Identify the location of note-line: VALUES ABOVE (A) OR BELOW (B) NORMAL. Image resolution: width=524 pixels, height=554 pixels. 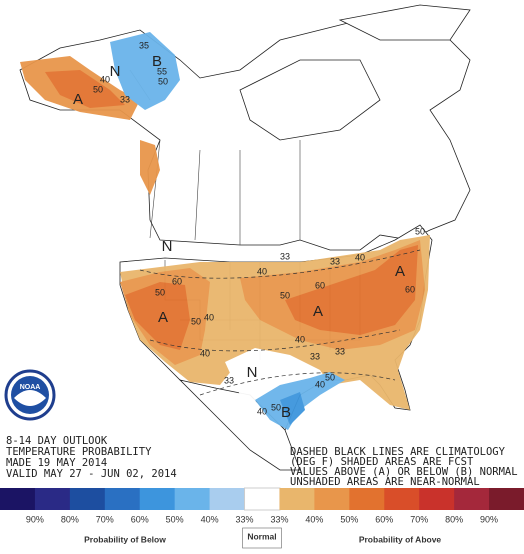
(404, 472).